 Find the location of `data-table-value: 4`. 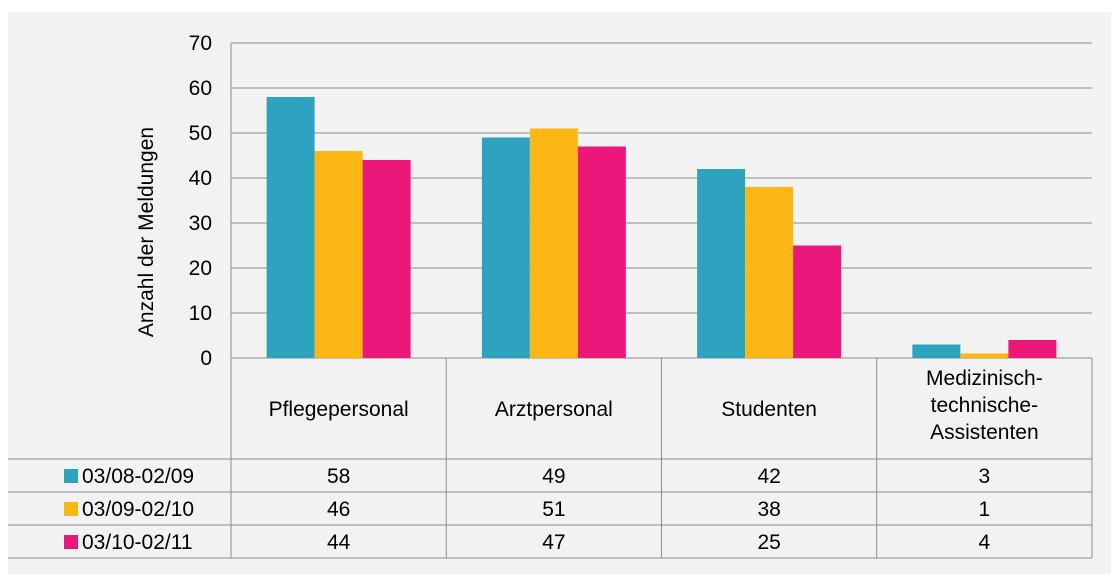

data-table-value: 4 is located at coordinates (985, 542).